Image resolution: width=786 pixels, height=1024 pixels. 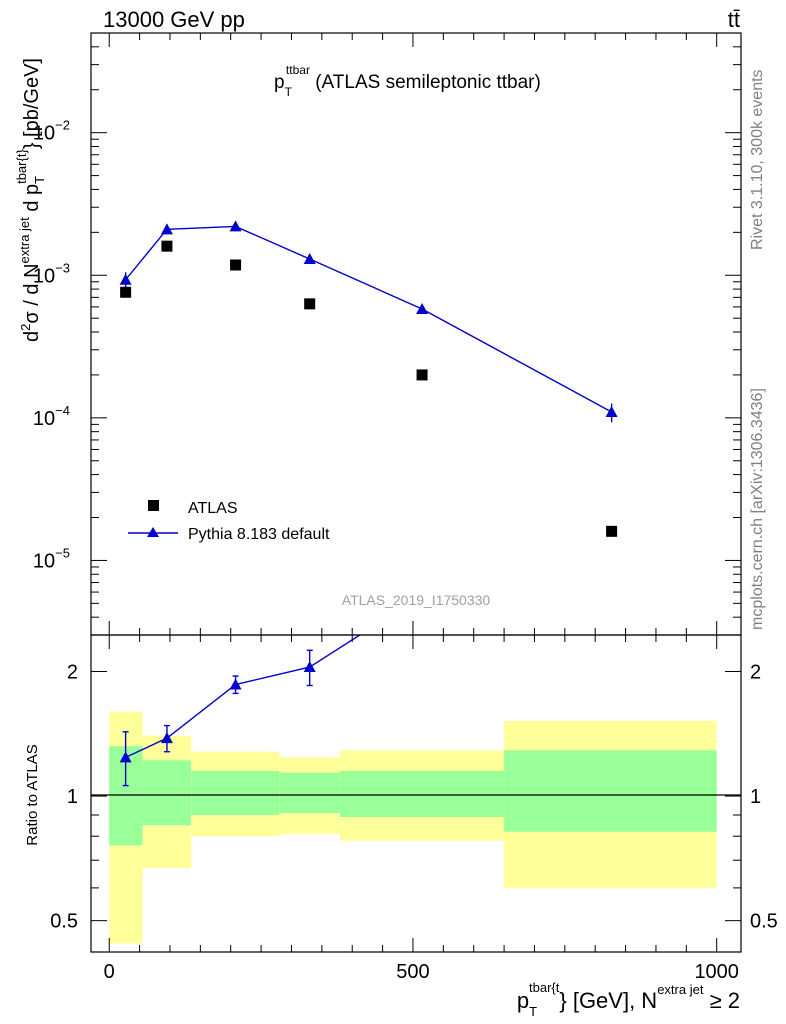 What do you see at coordinates (30, 200) in the screenshot?
I see `y-axis-label-main: d2σ / d Nextra jet d pTtbar{t}} [pb/GeV]` at bounding box center [30, 200].